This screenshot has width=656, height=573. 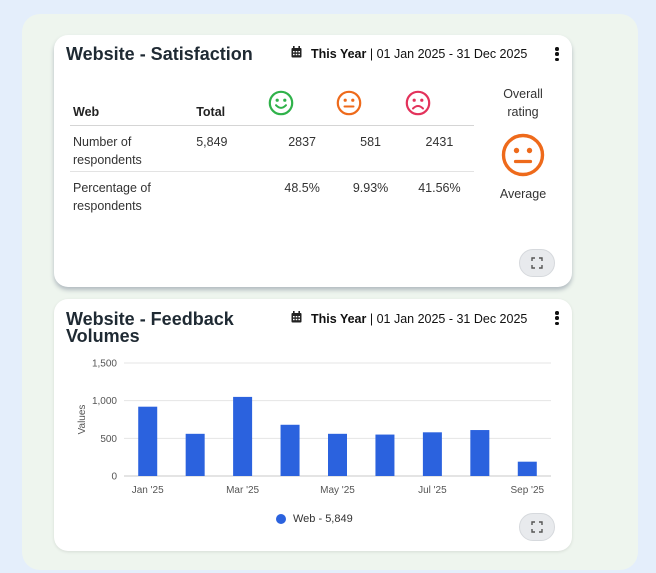 What do you see at coordinates (418, 103) in the screenshot?
I see `sad-face-icon` at bounding box center [418, 103].